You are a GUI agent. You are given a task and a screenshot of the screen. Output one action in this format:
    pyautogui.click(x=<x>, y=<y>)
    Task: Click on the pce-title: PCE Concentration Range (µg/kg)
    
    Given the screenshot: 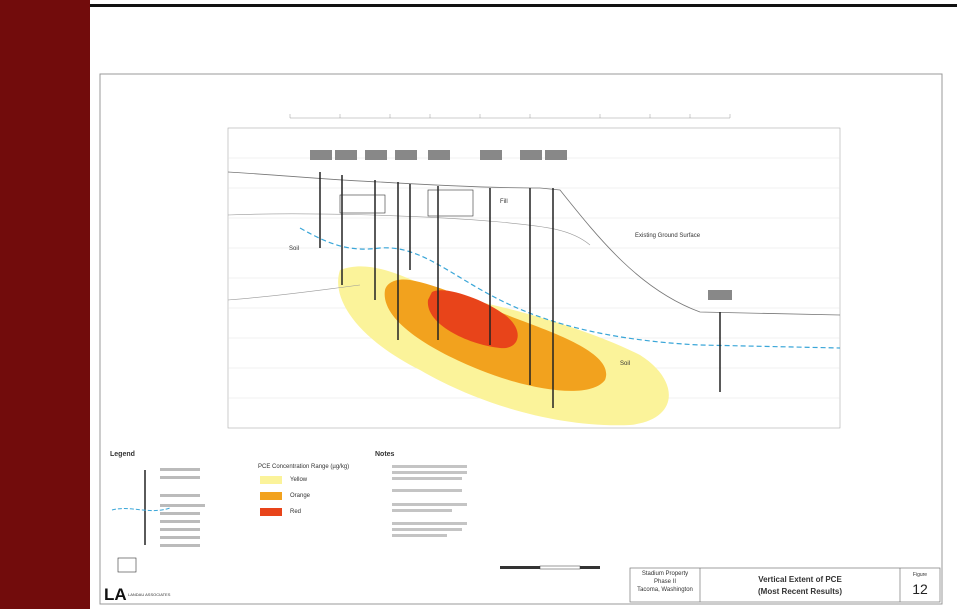 What is the action you would take?
    pyautogui.click(x=303, y=467)
    